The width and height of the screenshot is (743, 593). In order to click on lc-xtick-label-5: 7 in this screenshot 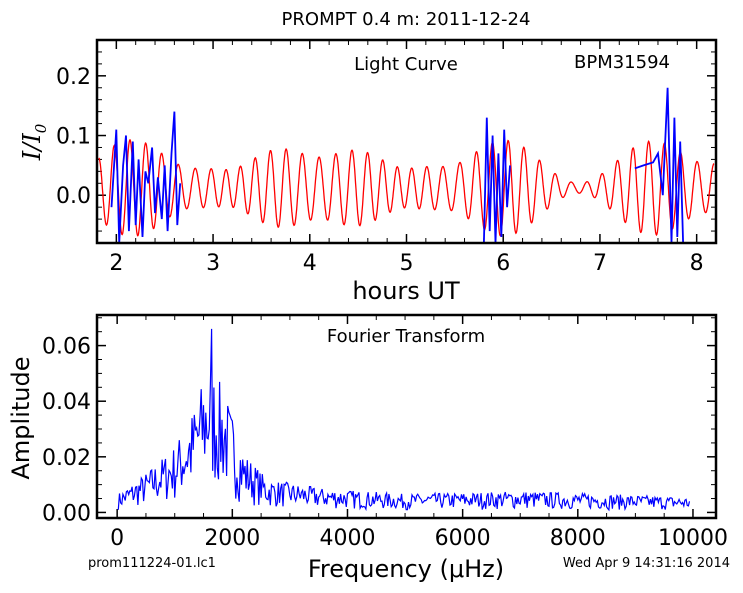, I will do `click(600, 263)`.